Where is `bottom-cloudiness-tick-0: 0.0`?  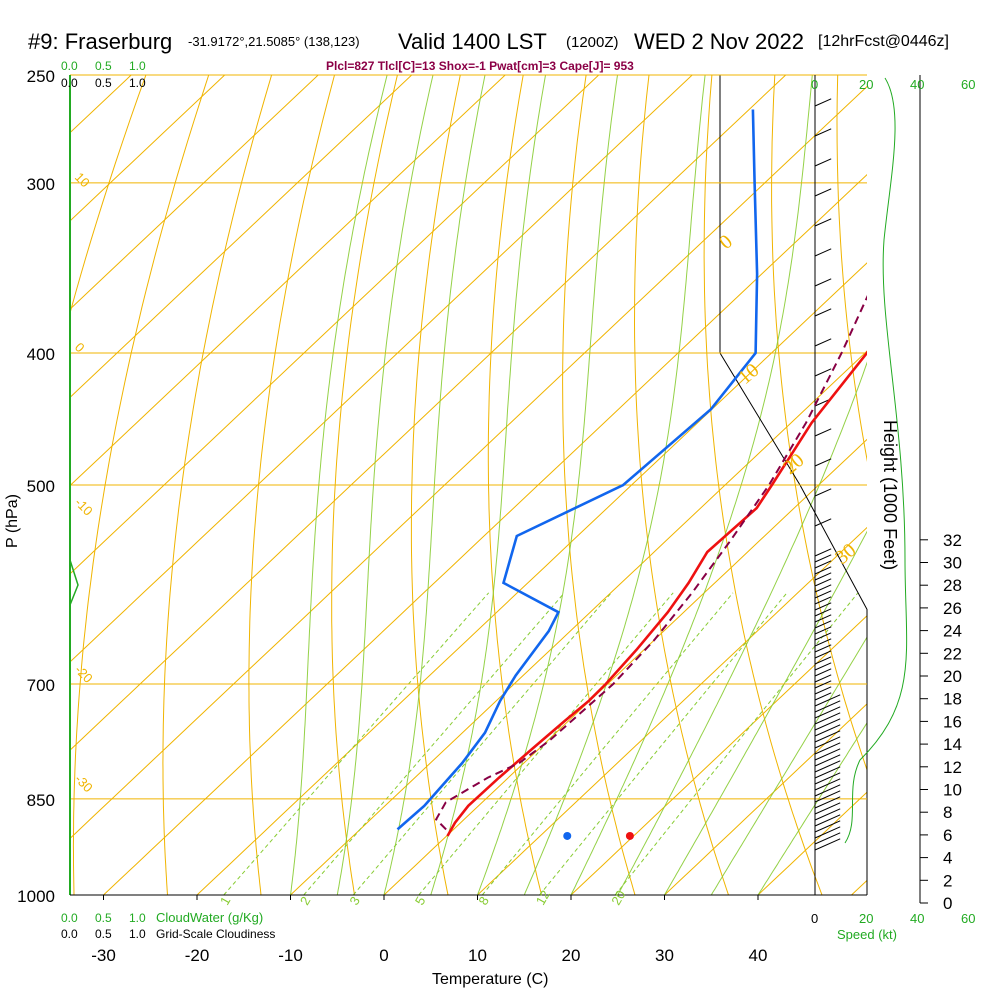 bottom-cloudiness-tick-0: 0.0 is located at coordinates (69, 934).